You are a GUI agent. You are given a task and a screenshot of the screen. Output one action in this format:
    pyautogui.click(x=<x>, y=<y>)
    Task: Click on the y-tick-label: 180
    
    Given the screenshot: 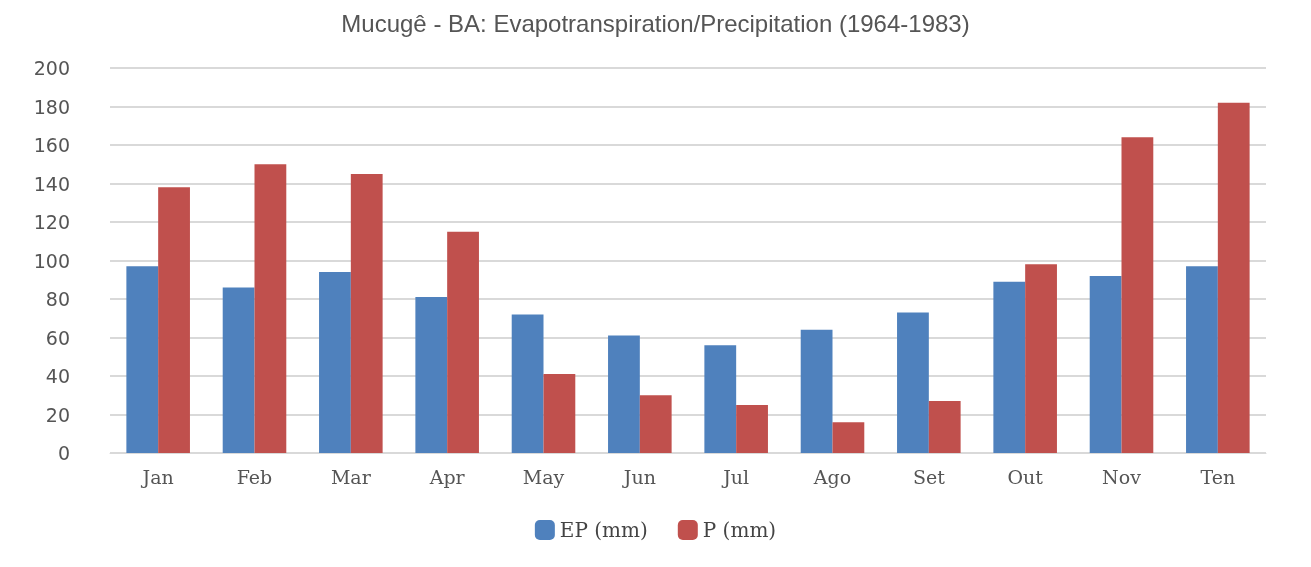 What is the action you would take?
    pyautogui.click(x=51, y=106)
    